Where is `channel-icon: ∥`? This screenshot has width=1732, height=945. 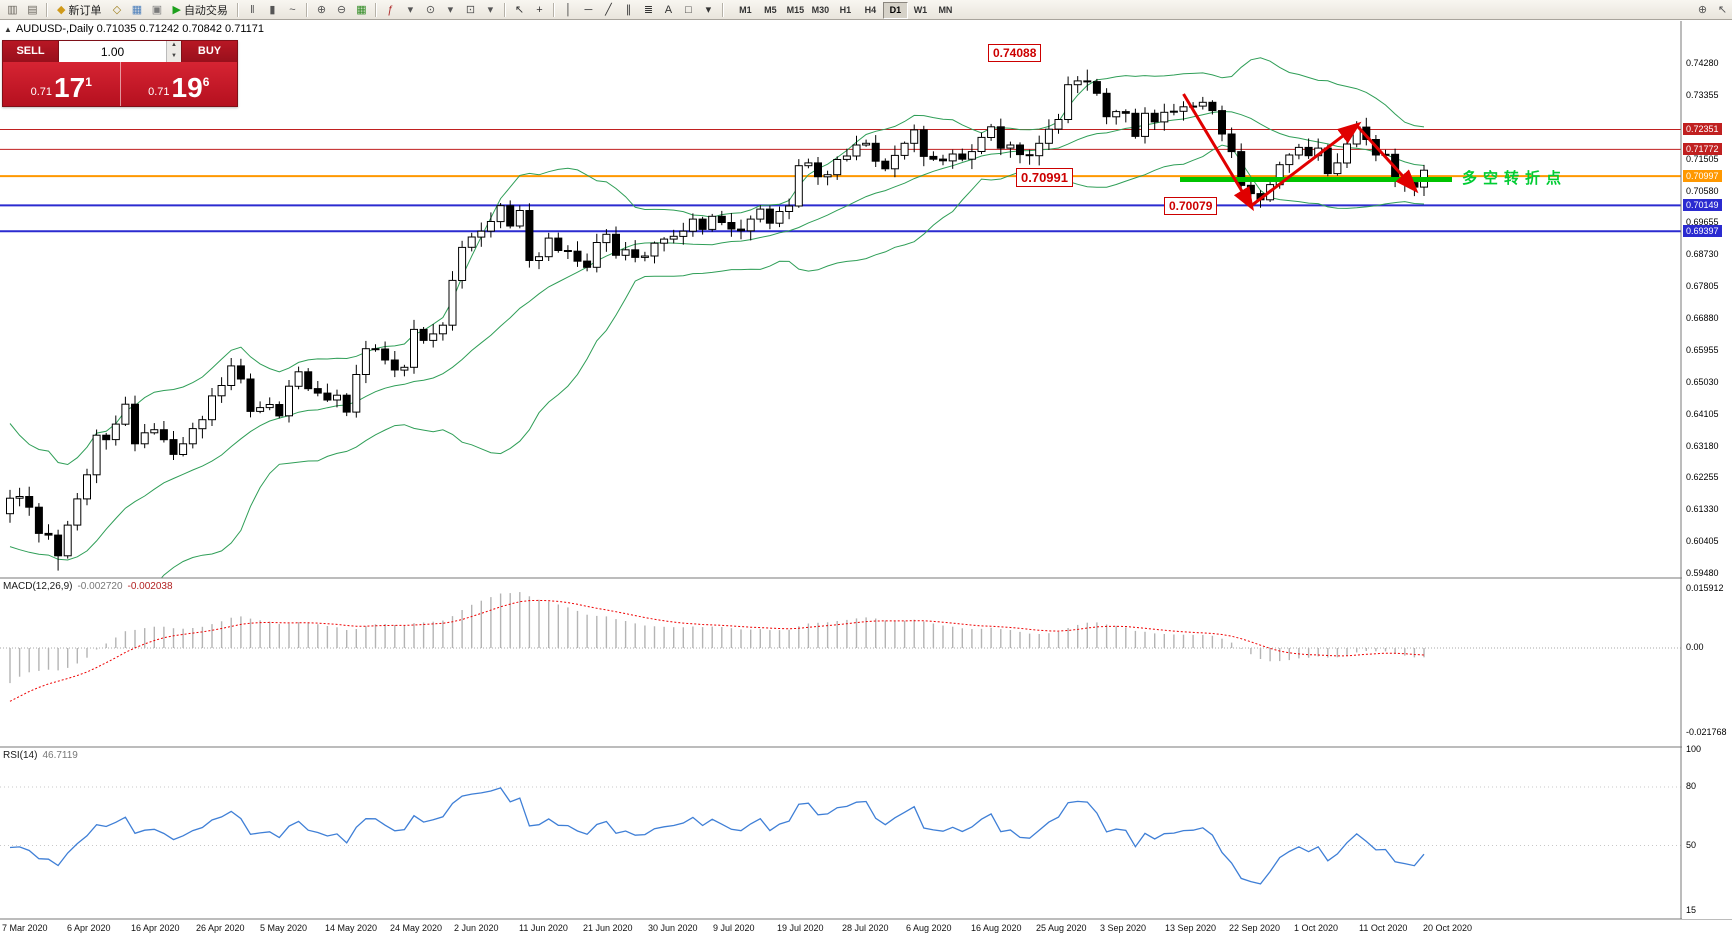 channel-icon: ∥ is located at coordinates (628, 10).